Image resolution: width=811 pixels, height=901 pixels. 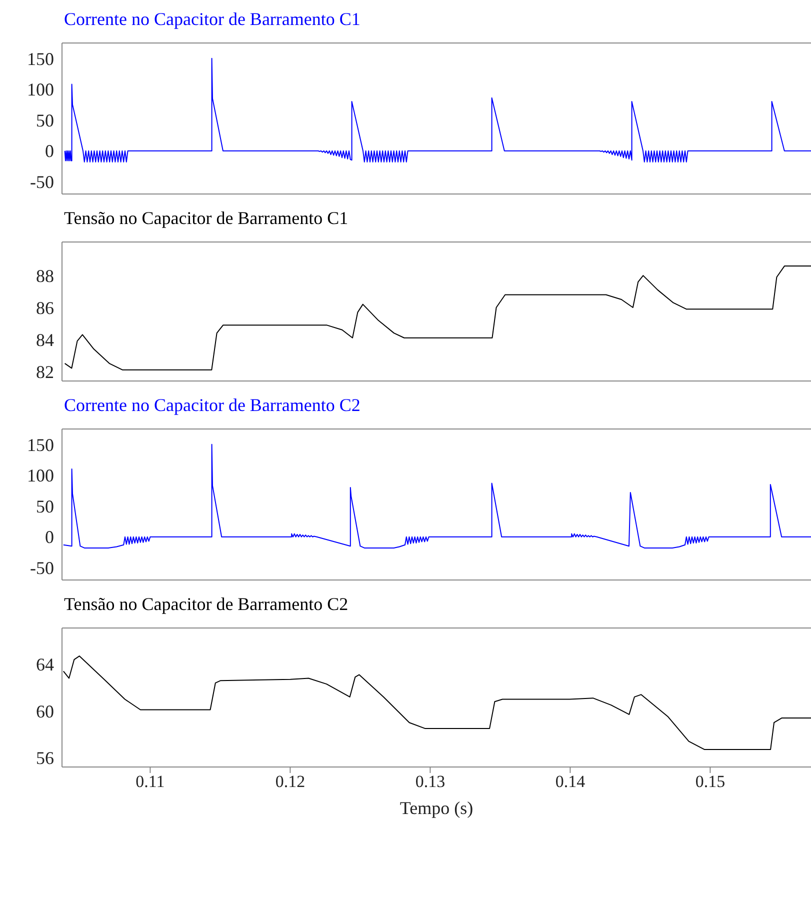 I want to click on y-tick-label: 60, so click(x=45, y=711).